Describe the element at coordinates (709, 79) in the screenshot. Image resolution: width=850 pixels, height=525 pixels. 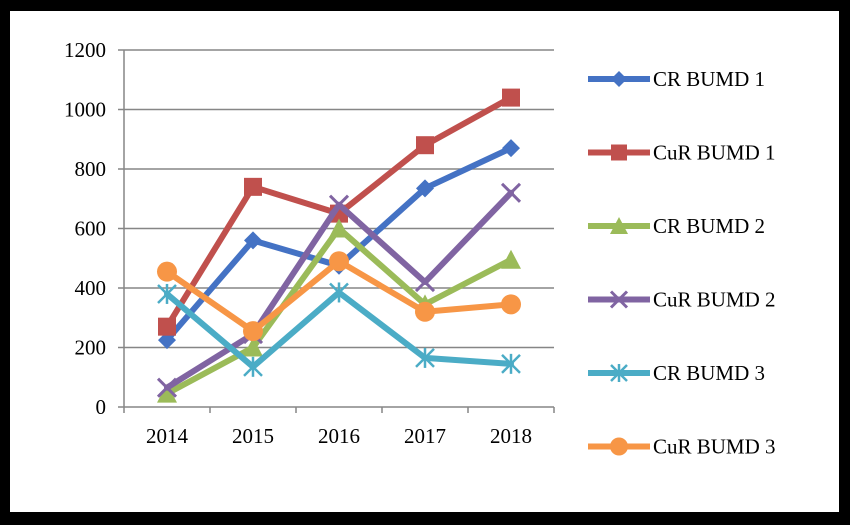
I see `legend-label: CR BUMD 1` at that location.